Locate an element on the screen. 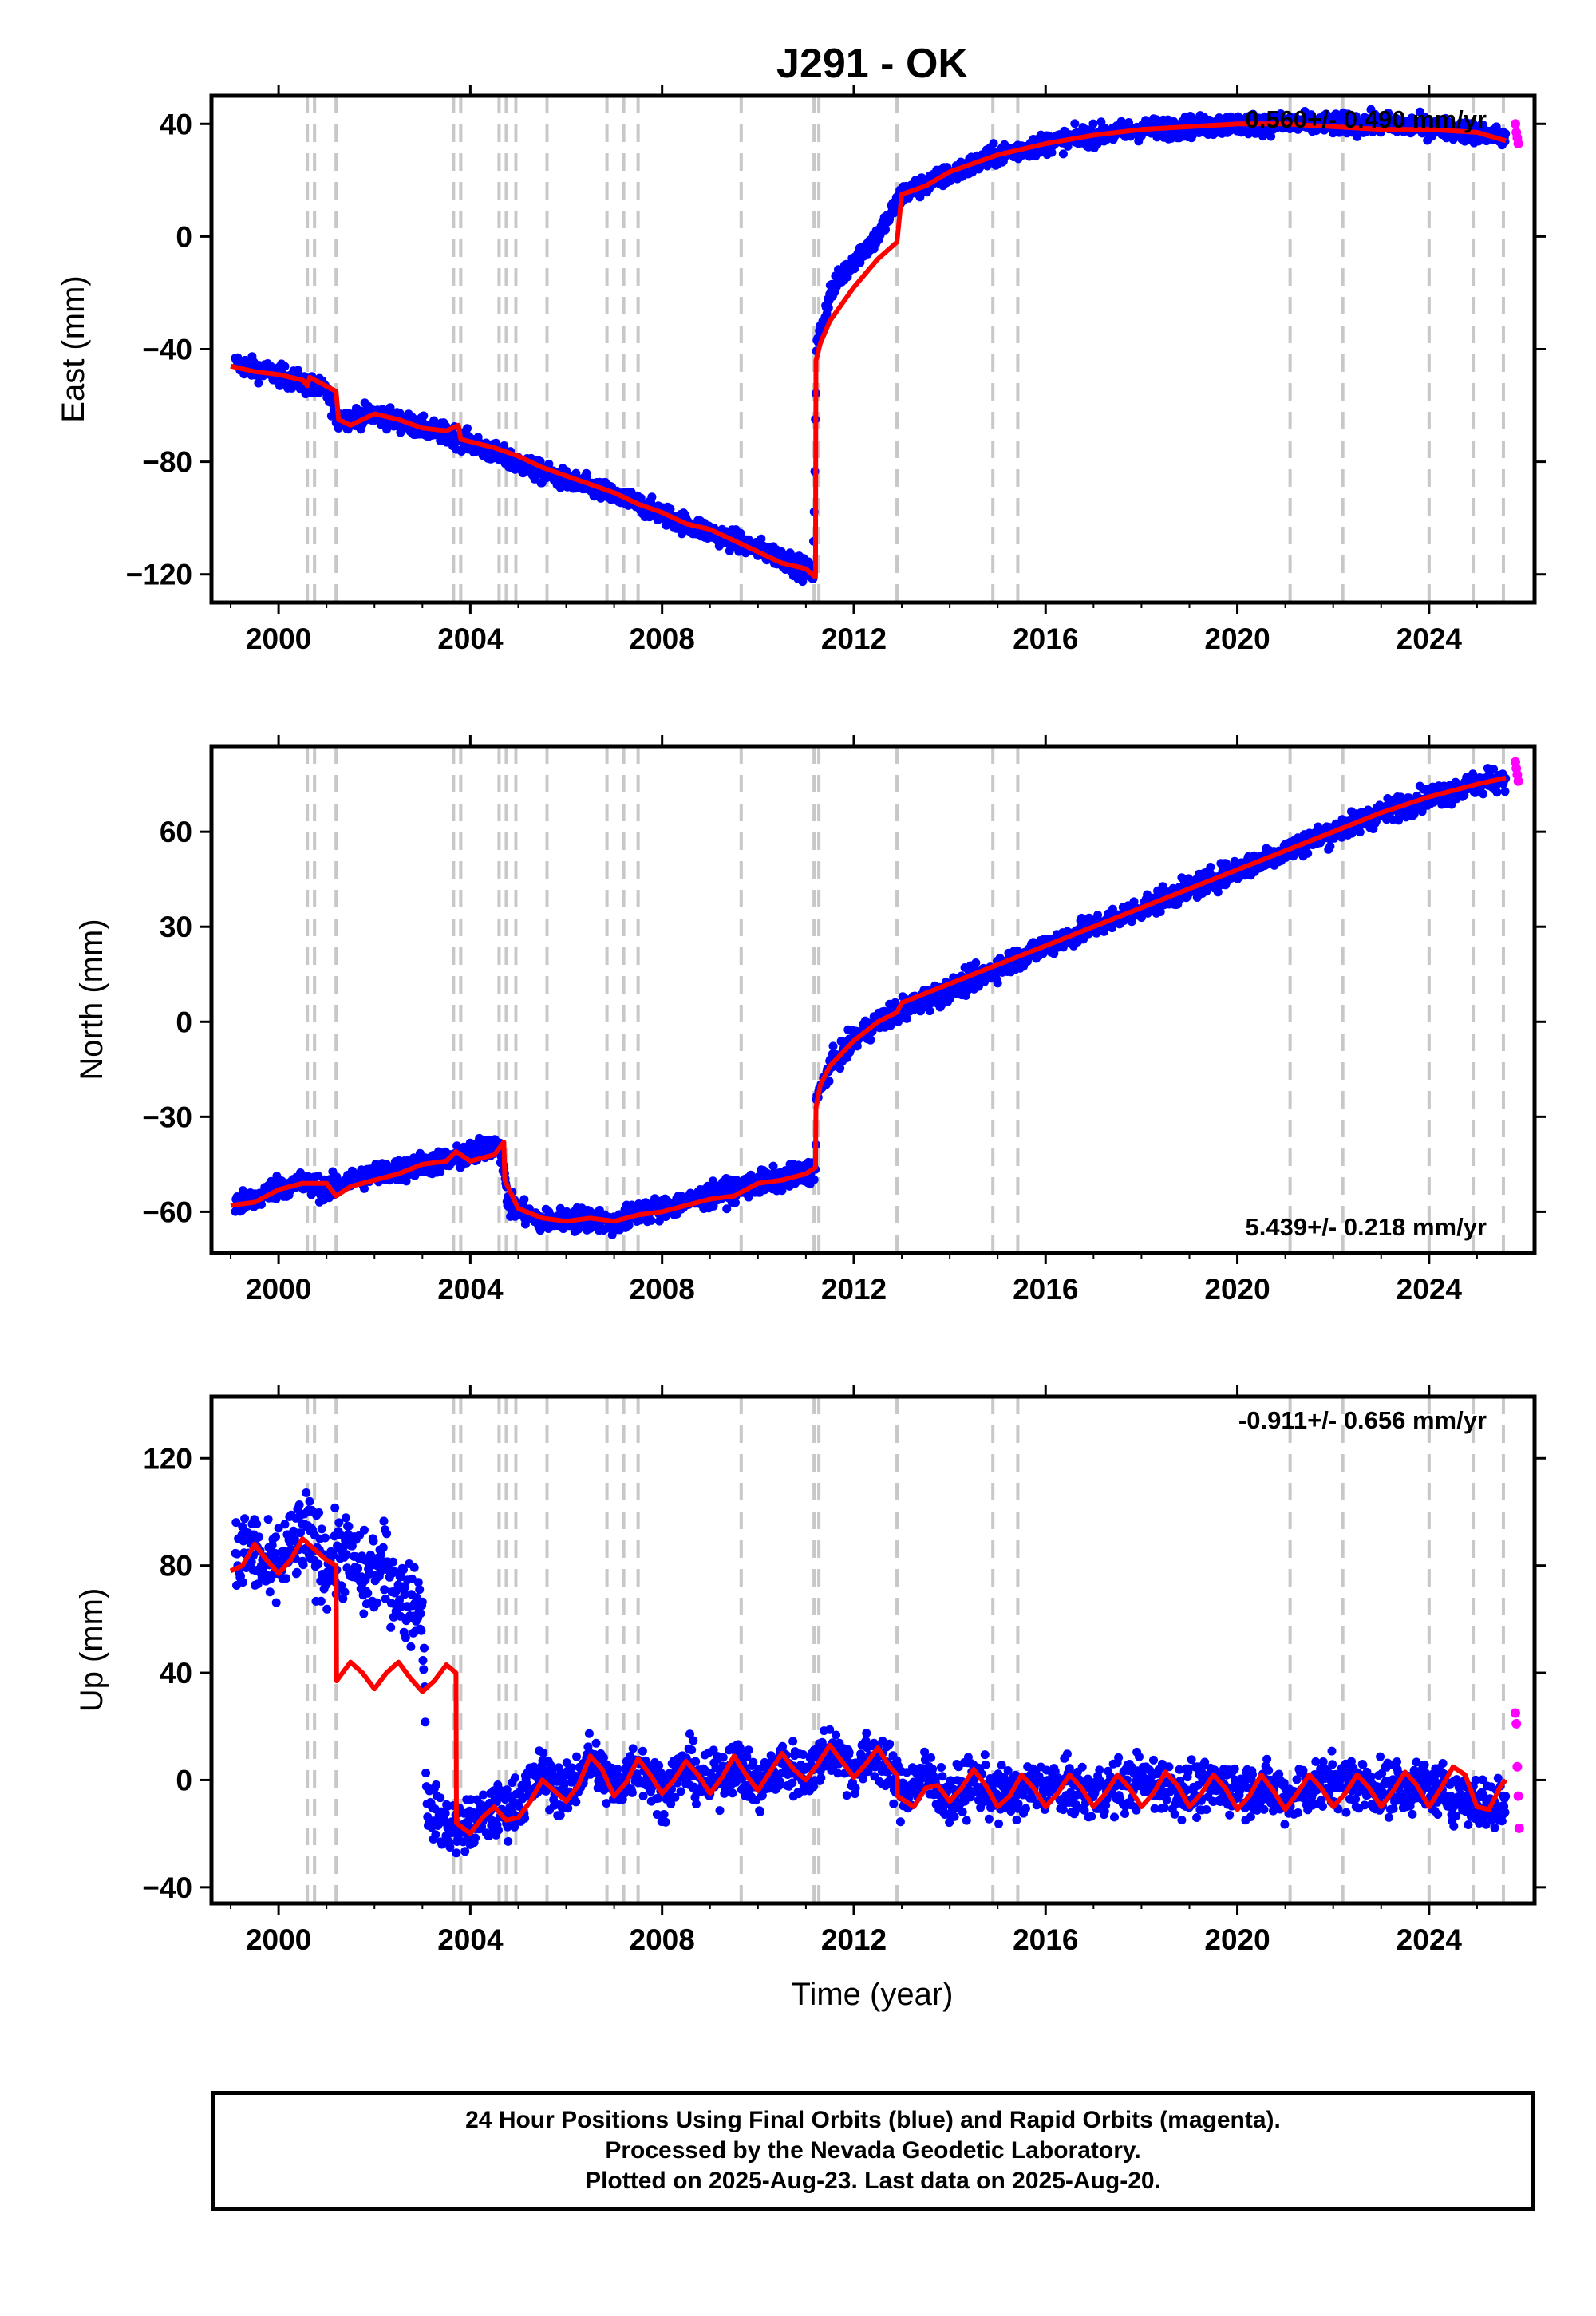 The image size is (1596, 2316). x-tick-label: 2004 is located at coordinates (470, 1289).